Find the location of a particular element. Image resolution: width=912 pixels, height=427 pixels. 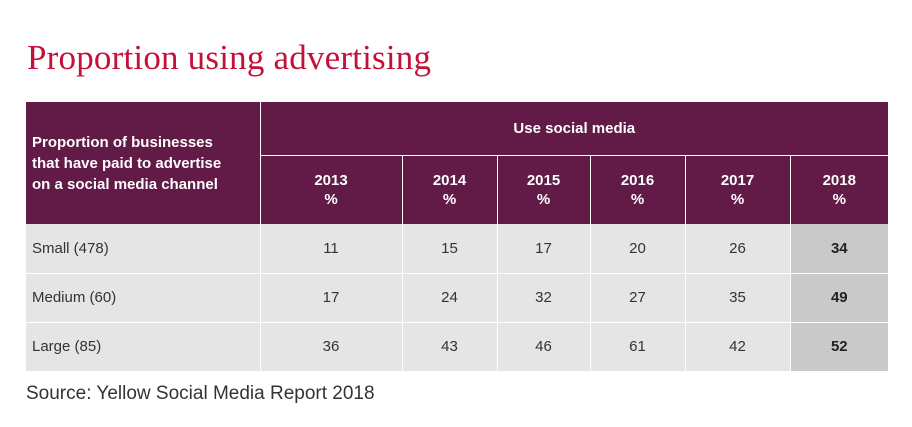

table-cell-2014: 24 is located at coordinates (450, 297).